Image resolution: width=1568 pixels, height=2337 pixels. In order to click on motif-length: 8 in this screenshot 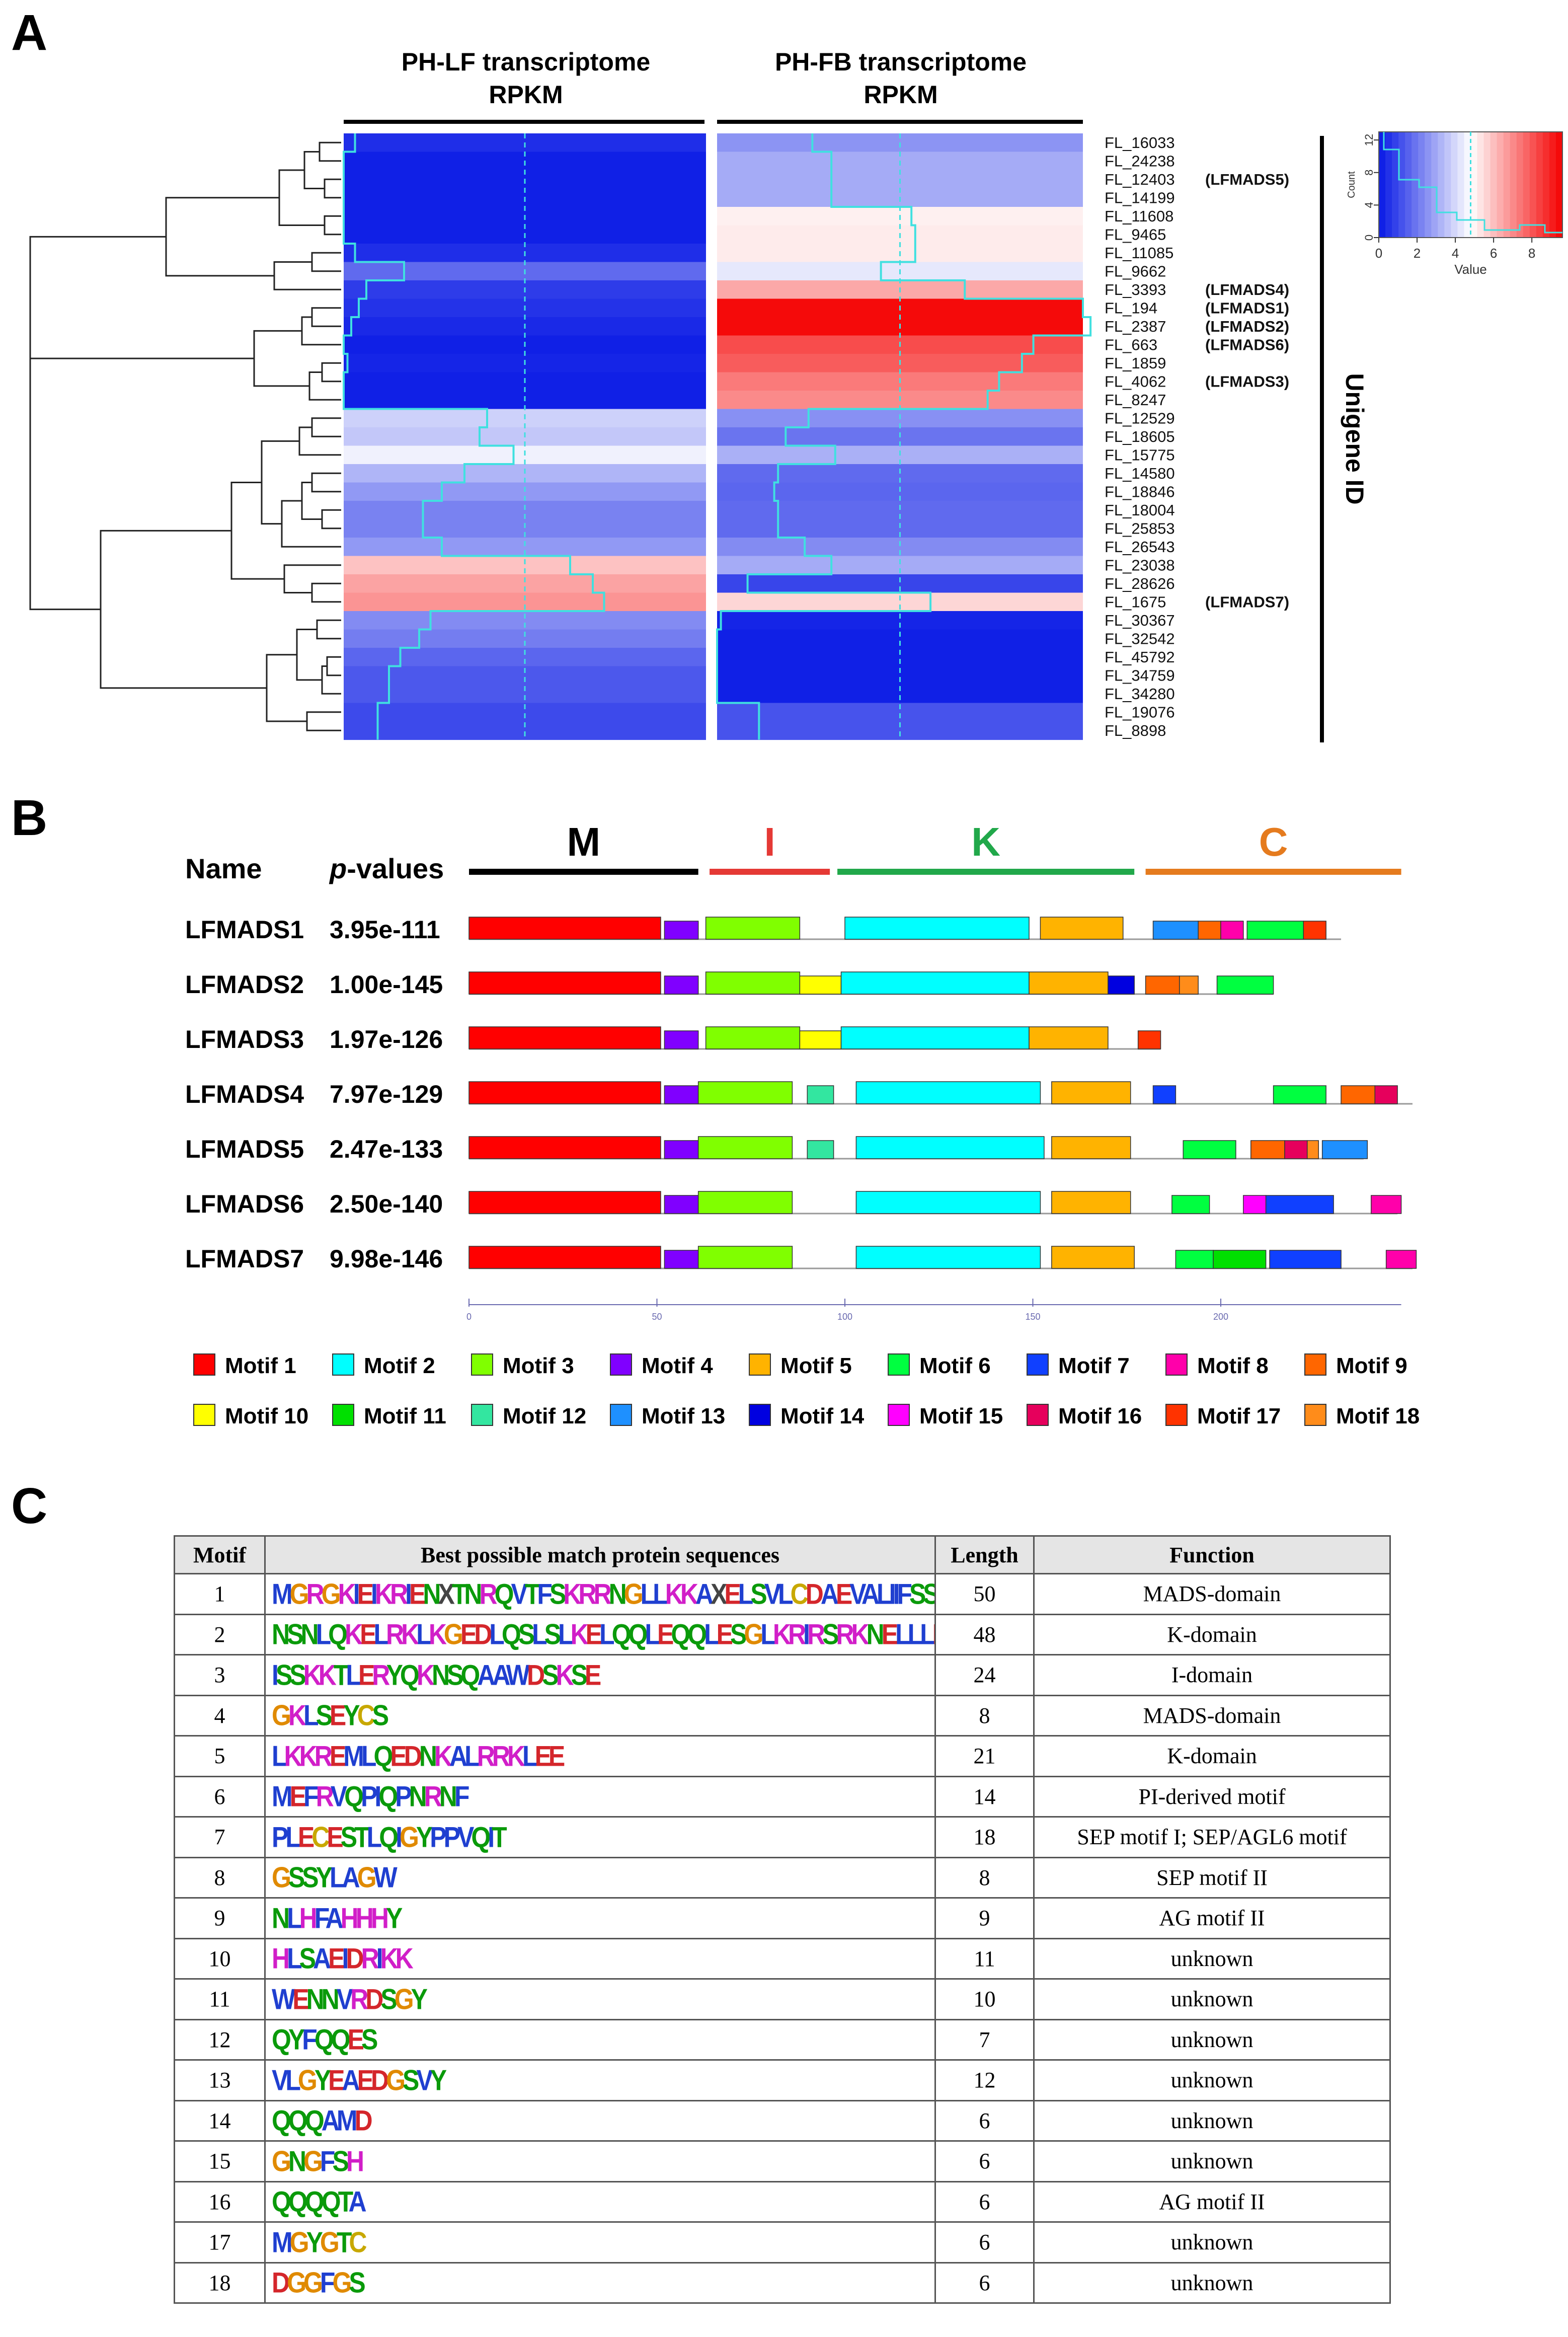, I will do `click(985, 1716)`.